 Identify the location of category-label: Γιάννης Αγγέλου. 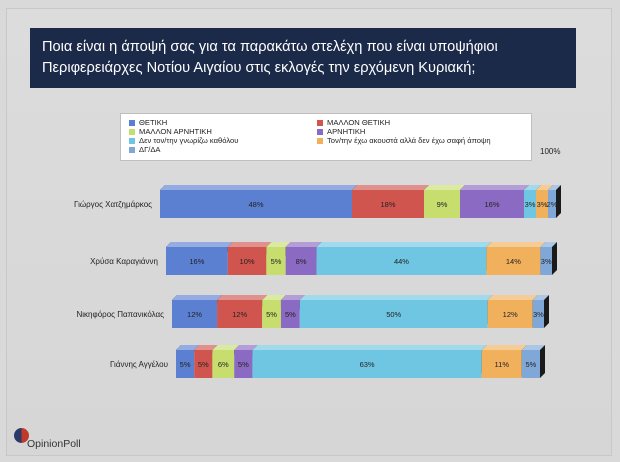
(139, 364).